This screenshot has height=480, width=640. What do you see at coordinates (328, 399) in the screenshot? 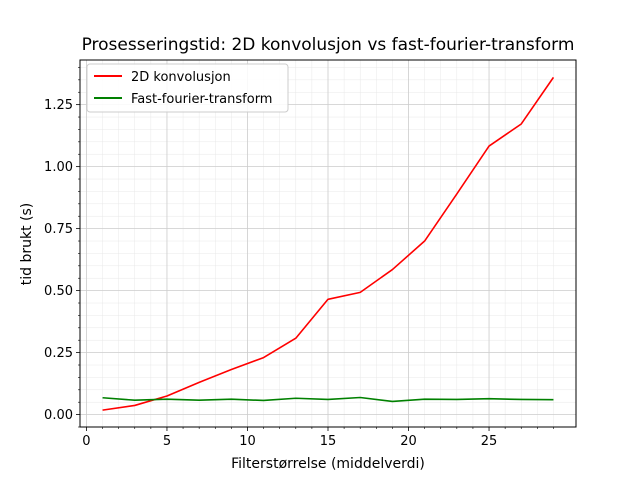
I see `series-line-fast-fourier-transform` at bounding box center [328, 399].